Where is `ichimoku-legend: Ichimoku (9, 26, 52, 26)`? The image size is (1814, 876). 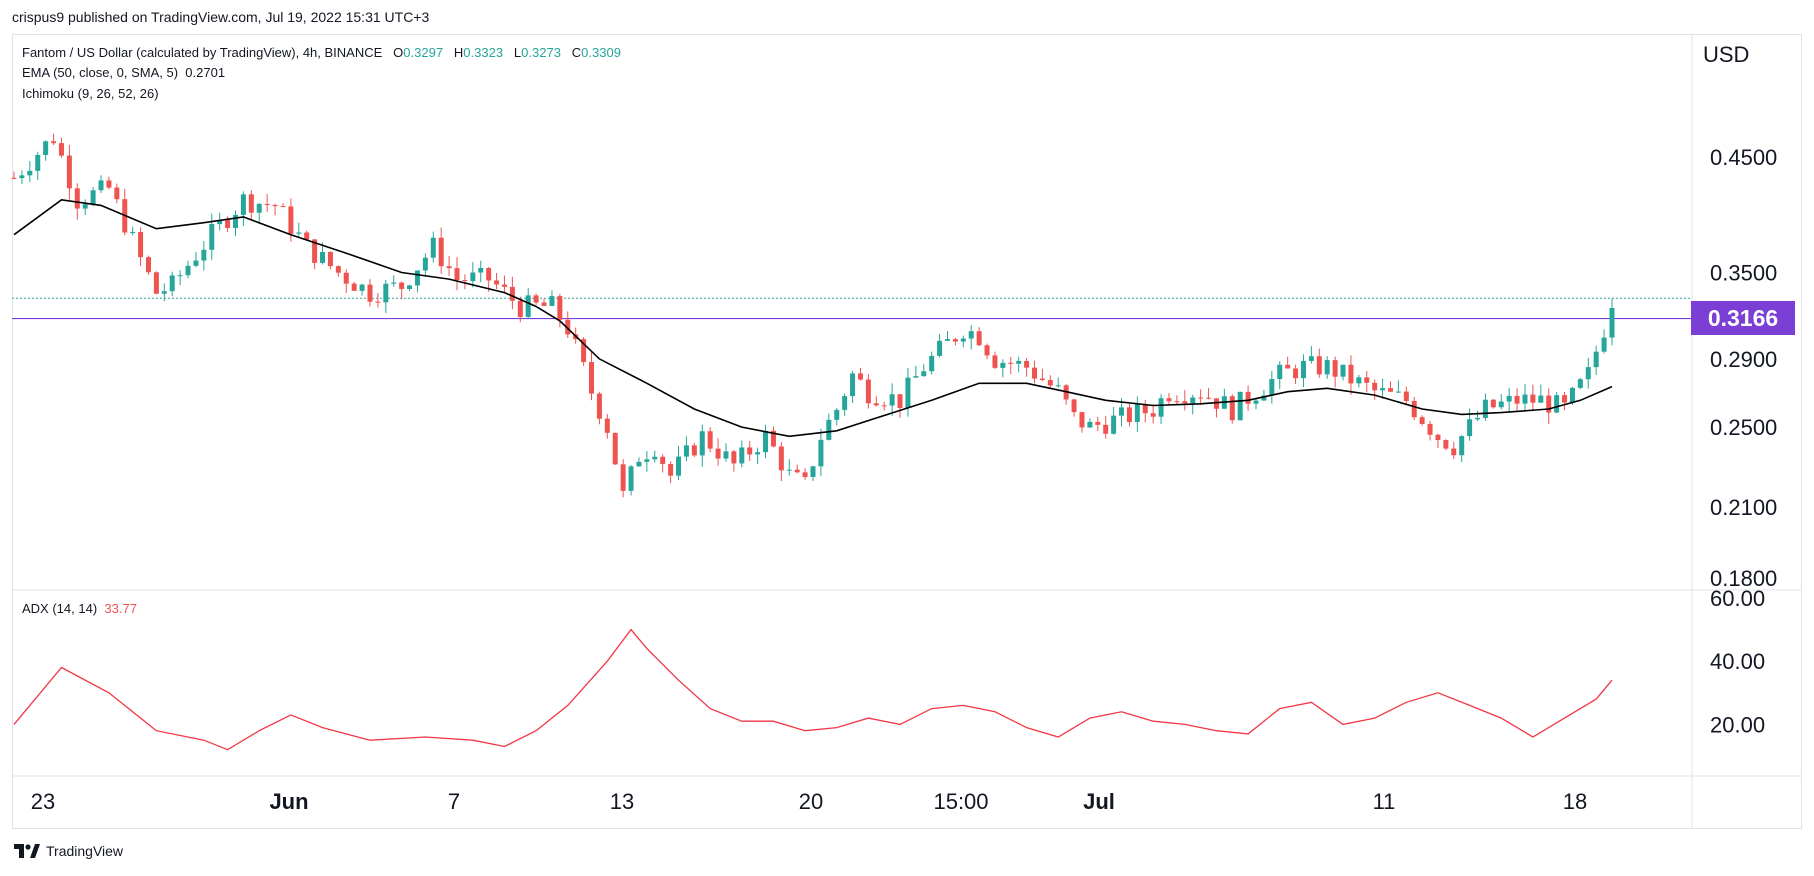 ichimoku-legend: Ichimoku (9, 26, 52, 26) is located at coordinates (90, 93).